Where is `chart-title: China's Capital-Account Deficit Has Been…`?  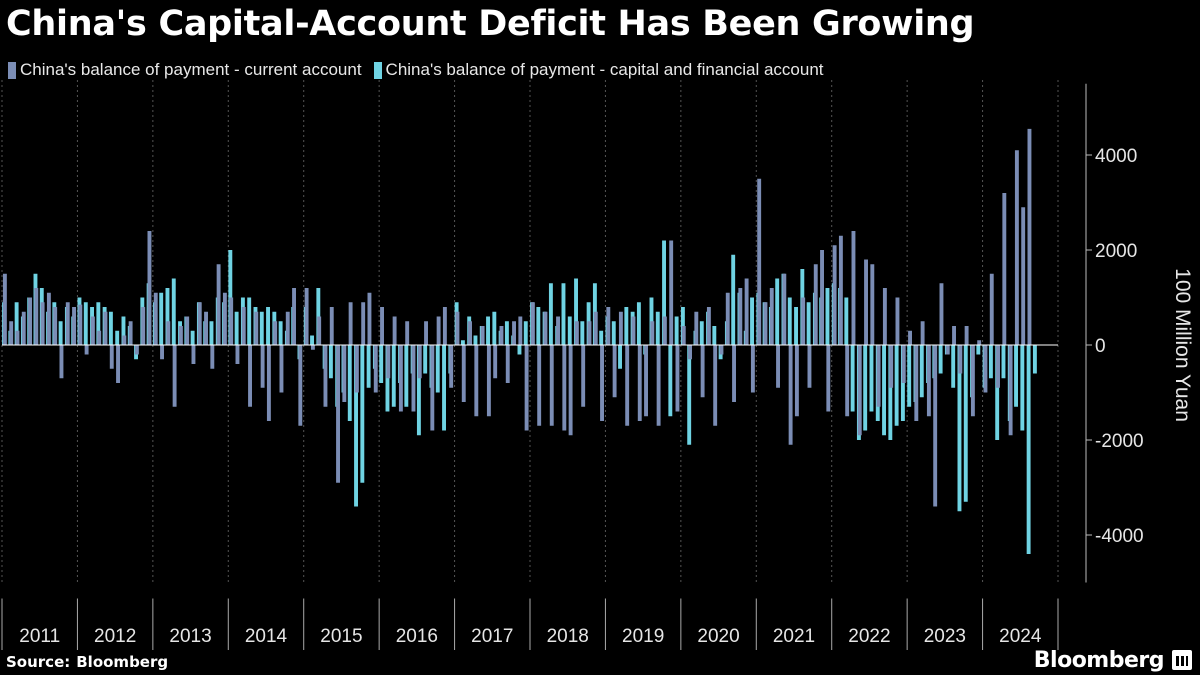 chart-title: China's Capital-Account Deficit Has Been… is located at coordinates (490, 24).